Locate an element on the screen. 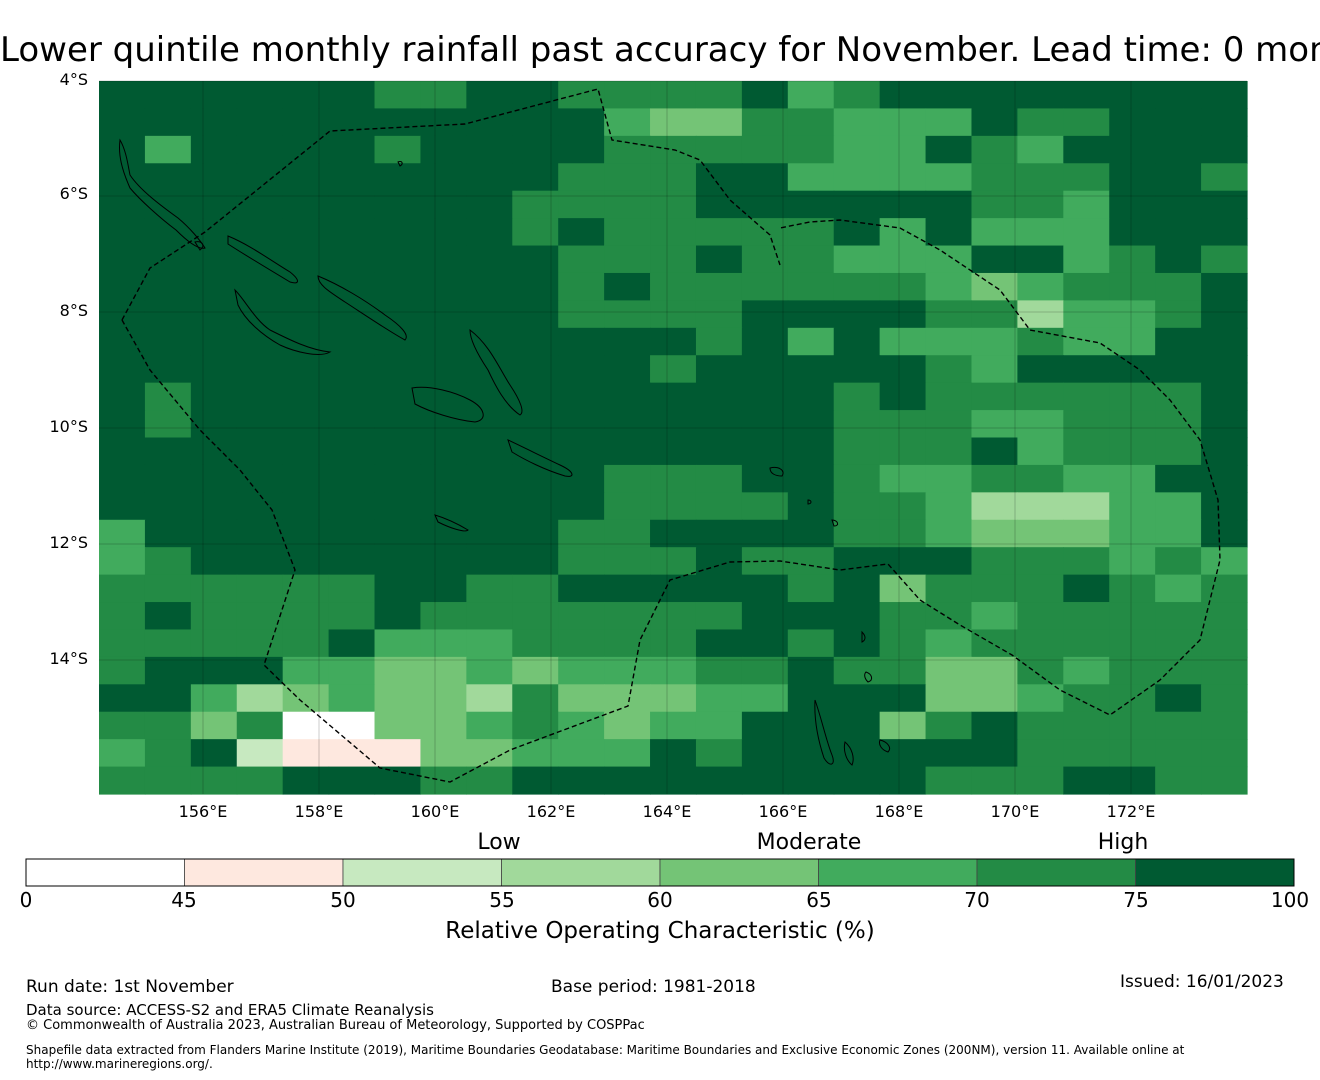 This screenshot has width=1320, height=1080. colorbar-tick-65: 65 is located at coordinates (819, 900).